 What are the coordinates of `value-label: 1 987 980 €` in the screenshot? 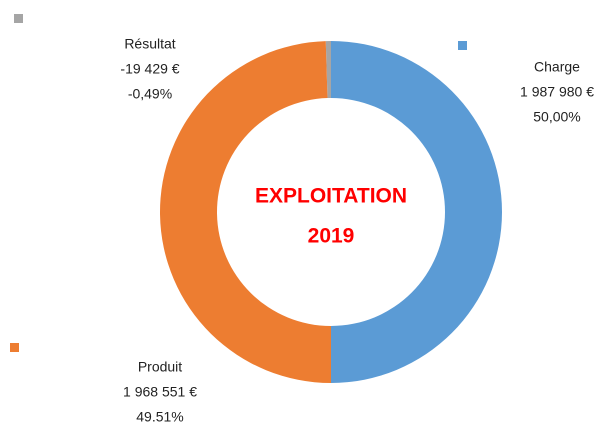 It's located at (557, 92).